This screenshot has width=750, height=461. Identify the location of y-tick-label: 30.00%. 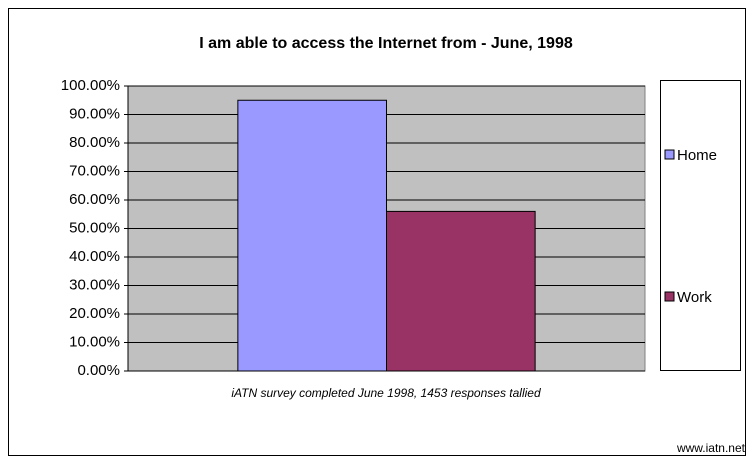
(94, 284).